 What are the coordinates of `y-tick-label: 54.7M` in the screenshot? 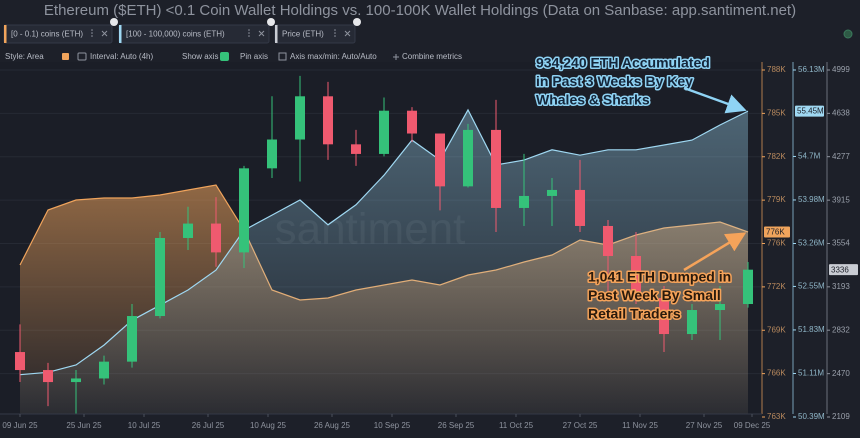 It's located at (809, 156).